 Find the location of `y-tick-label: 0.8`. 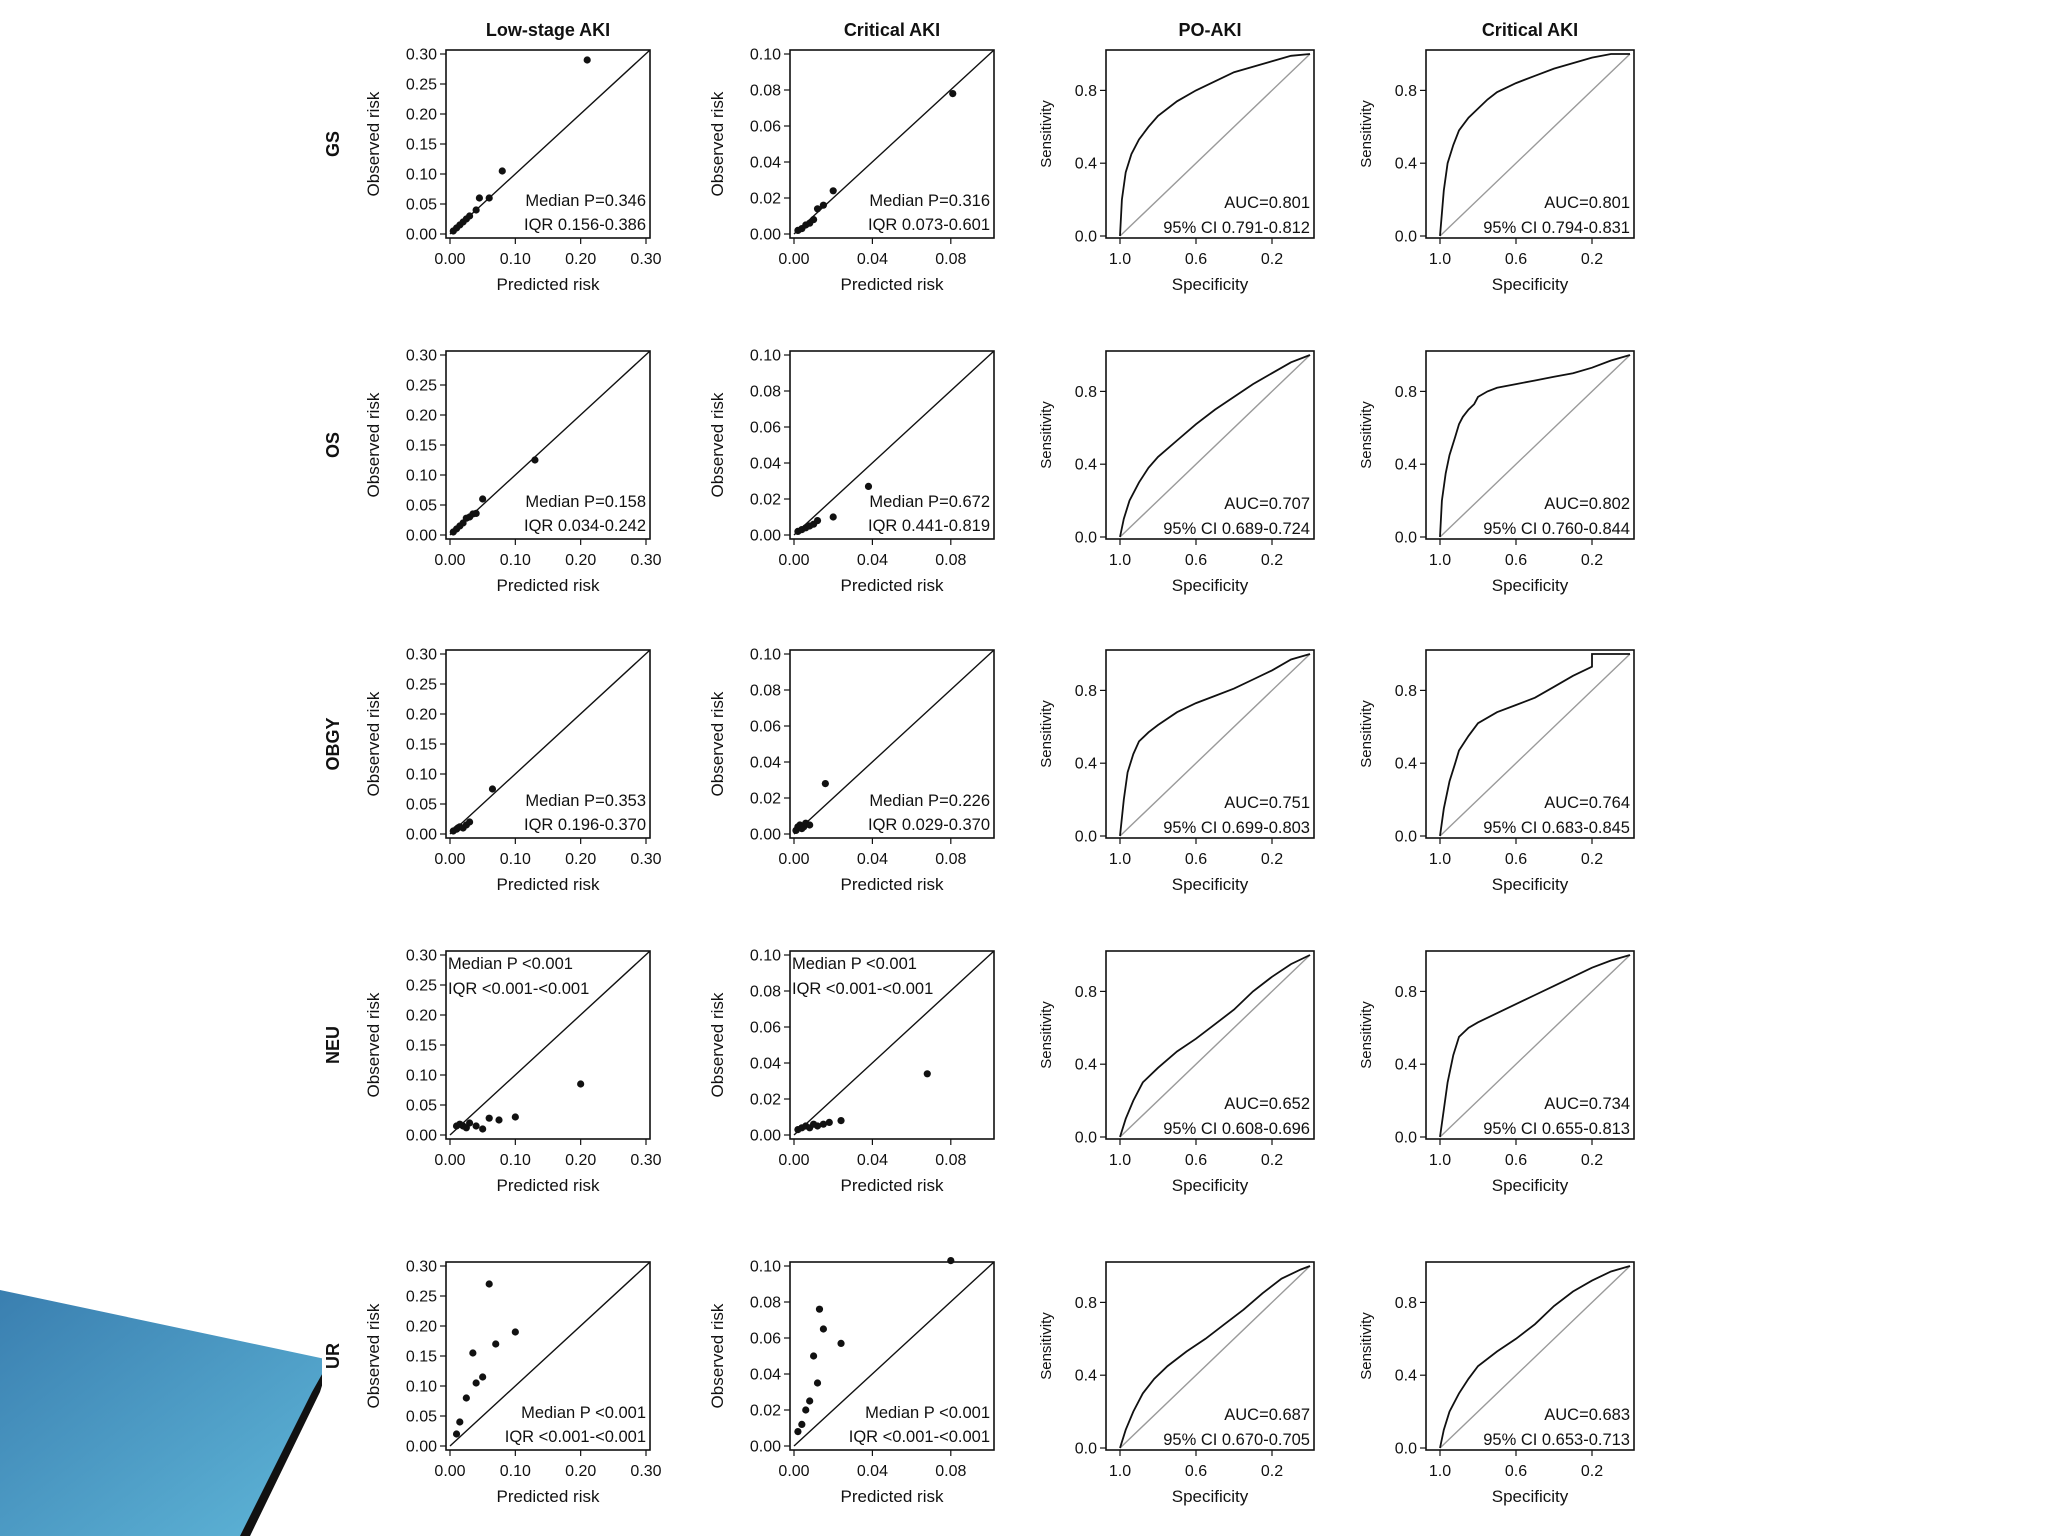

y-tick-label: 0.8 is located at coordinates (1406, 91).